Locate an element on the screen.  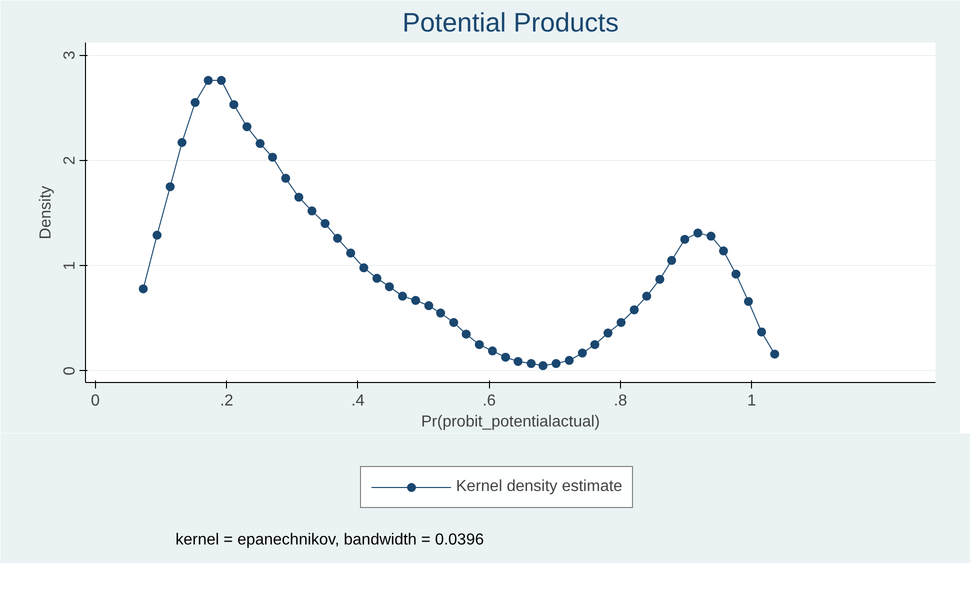
x-tick-label: .4 is located at coordinates (358, 401).